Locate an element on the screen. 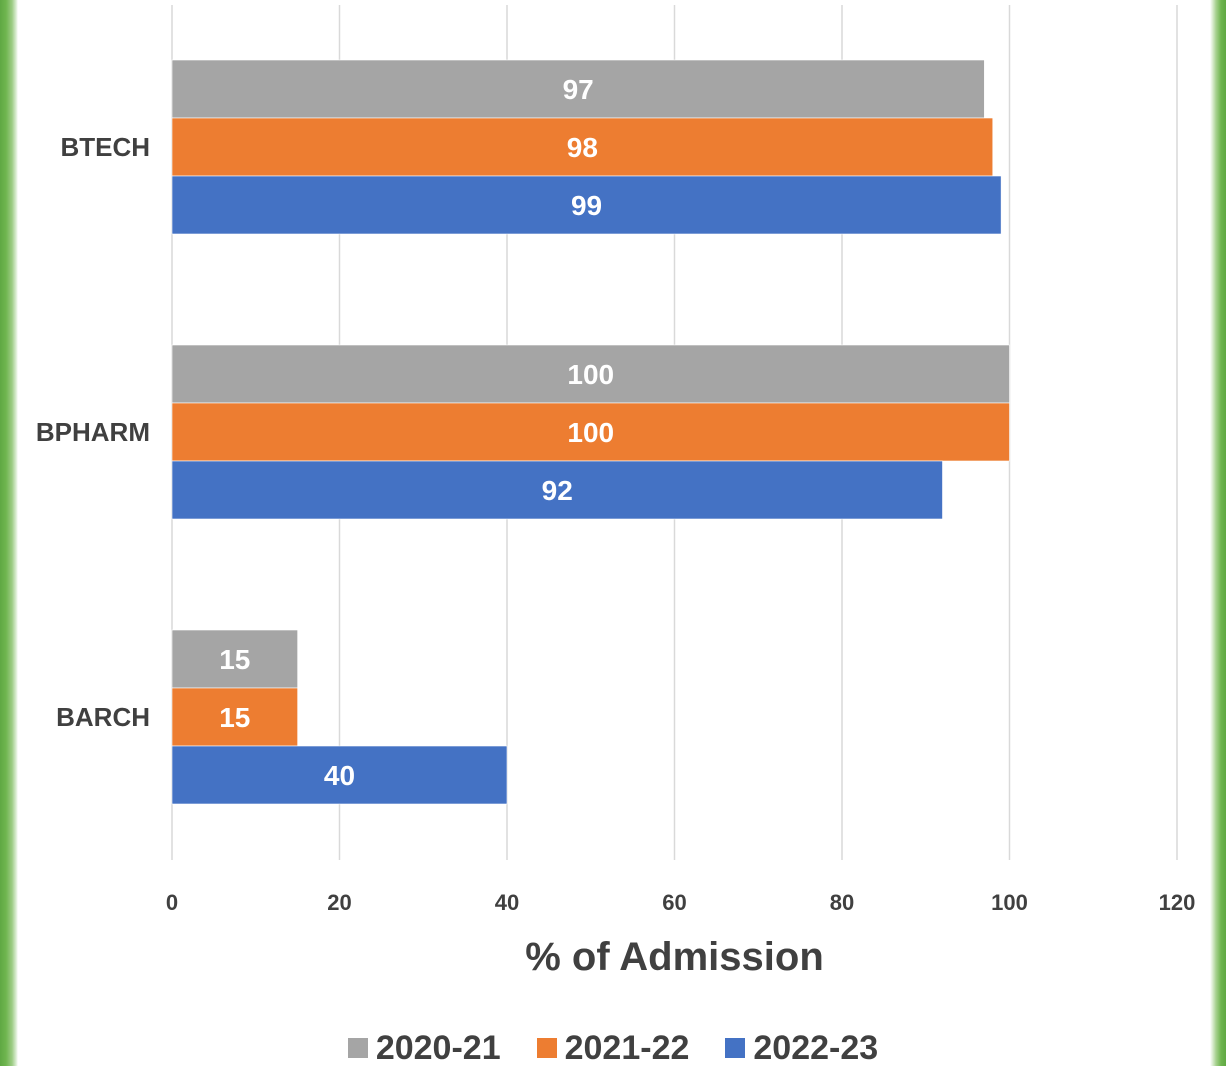  x-tick-label-100: 100 is located at coordinates (1009, 902).